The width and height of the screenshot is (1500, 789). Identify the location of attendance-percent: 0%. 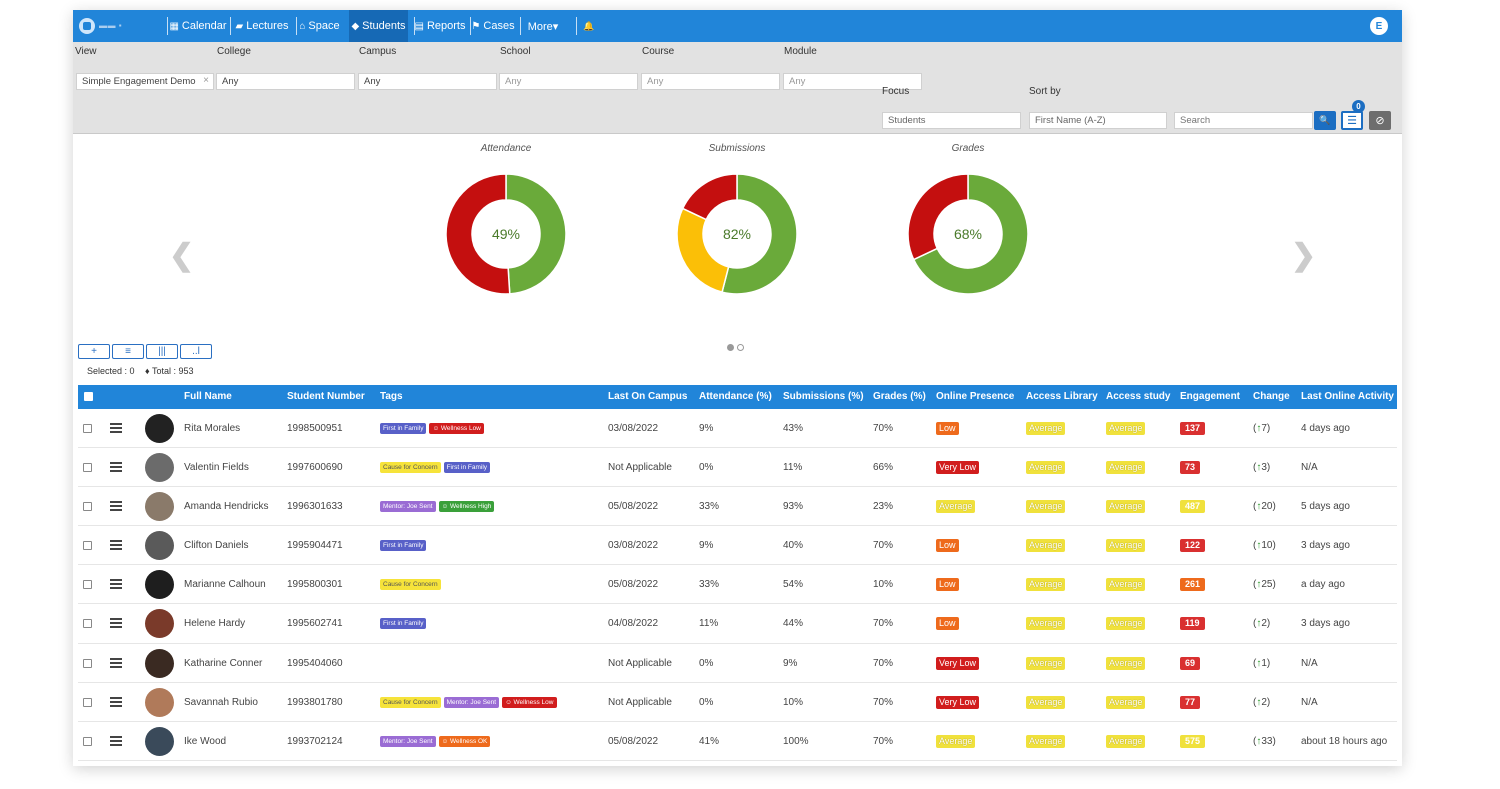
(706, 468).